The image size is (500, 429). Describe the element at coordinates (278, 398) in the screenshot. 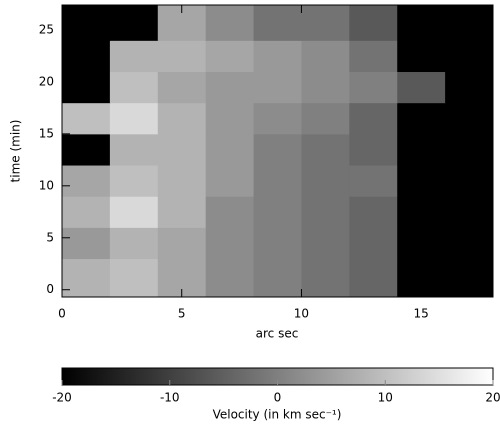

I see `colorbar-tick-label: 0` at that location.